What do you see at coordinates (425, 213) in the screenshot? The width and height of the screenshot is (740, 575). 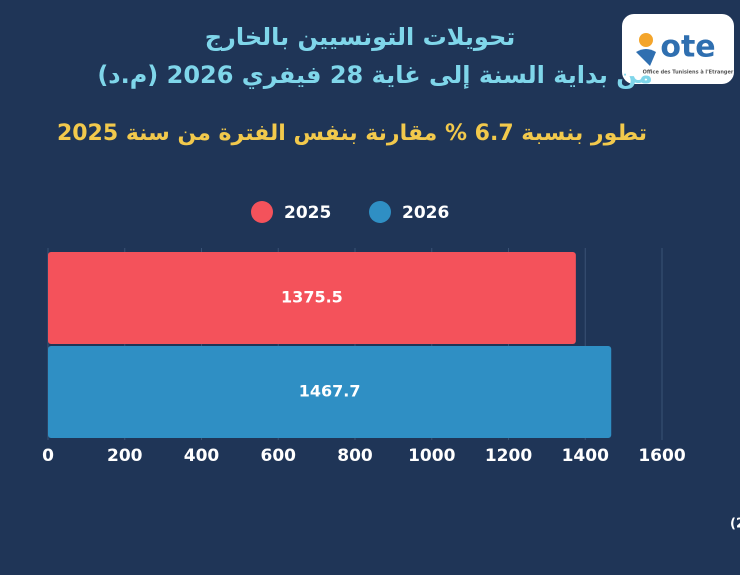 I see `legend-label: 2026` at bounding box center [425, 213].